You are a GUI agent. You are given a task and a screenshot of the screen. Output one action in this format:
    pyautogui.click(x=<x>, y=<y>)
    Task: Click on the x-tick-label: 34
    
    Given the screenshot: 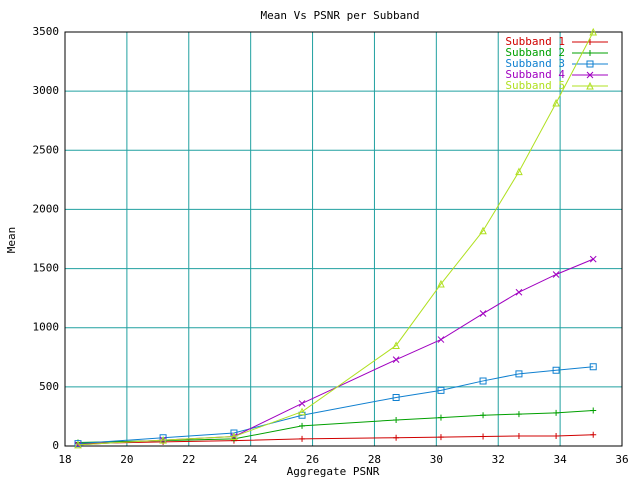 What is the action you would take?
    pyautogui.click(x=560, y=459)
    